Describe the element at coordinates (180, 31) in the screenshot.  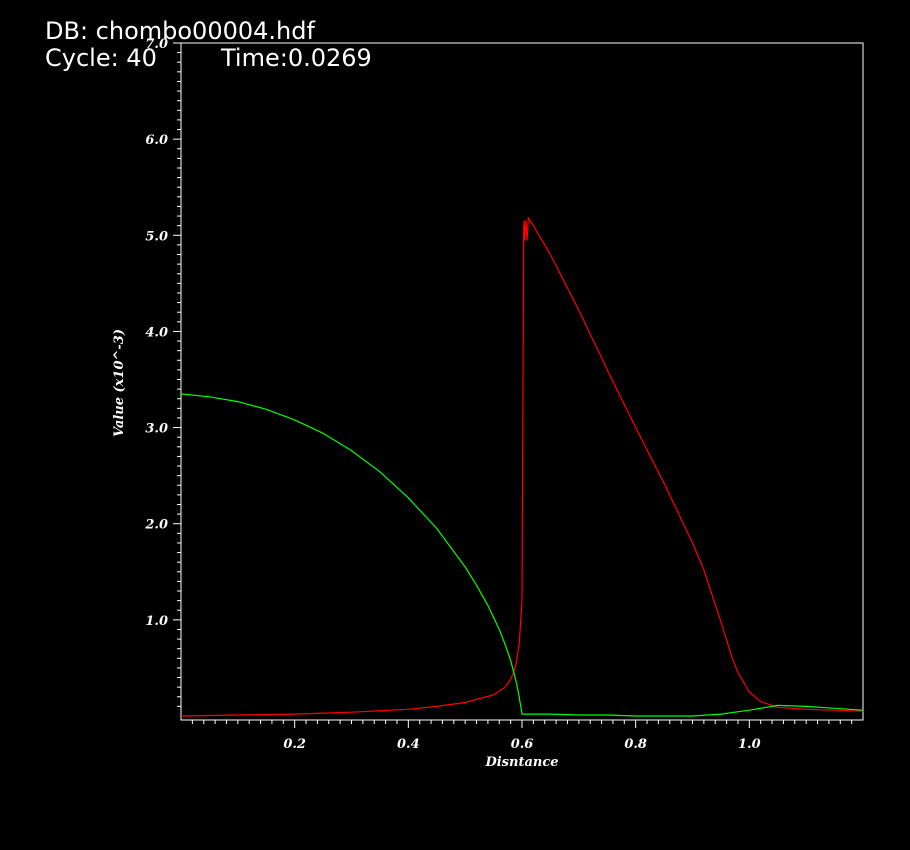
I see `database-label: DB: chombo00004.hdf` at that location.